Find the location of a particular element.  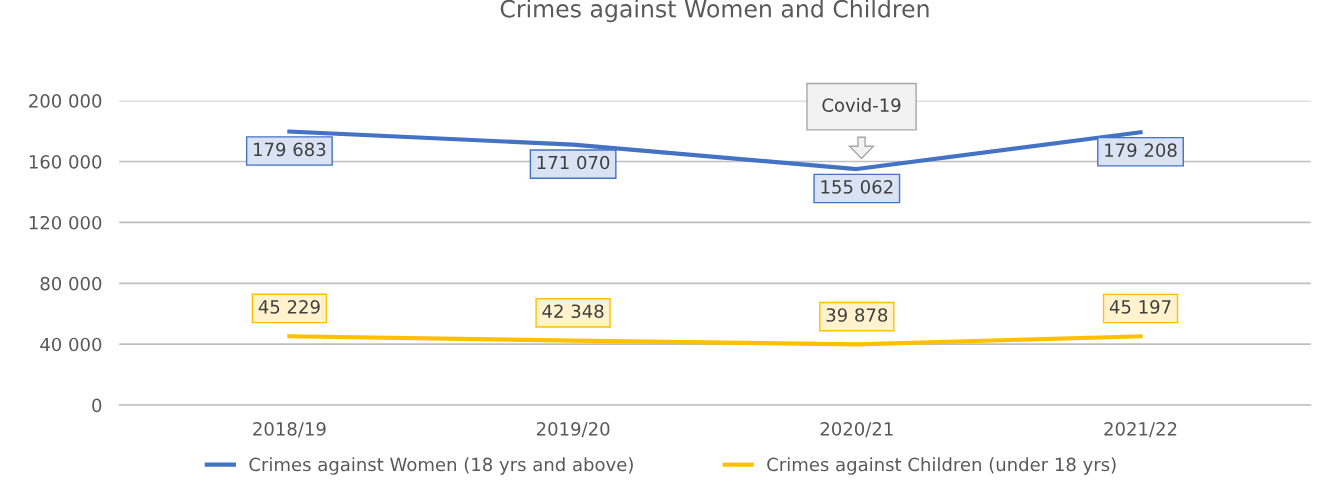

x-tick-label: 2020/21 is located at coordinates (856, 430).